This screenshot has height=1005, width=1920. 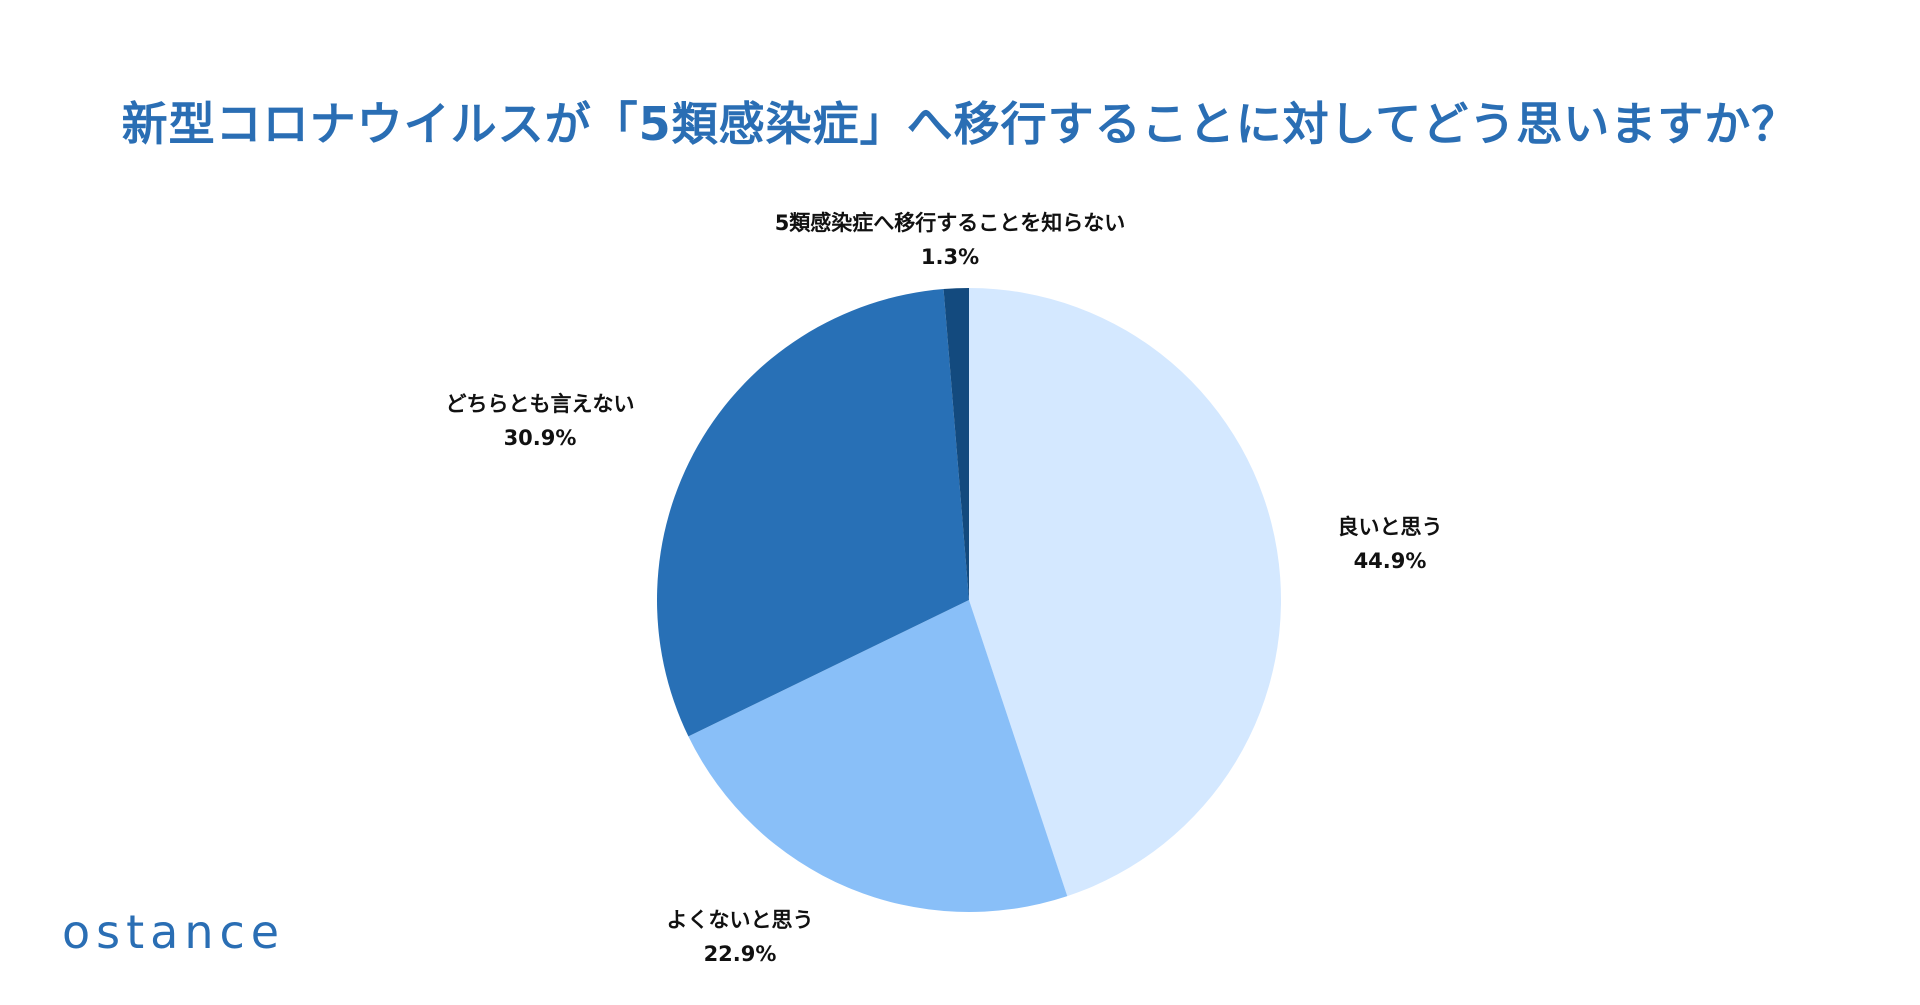 I want to click on pie-slice-unaware, so click(x=956, y=444).